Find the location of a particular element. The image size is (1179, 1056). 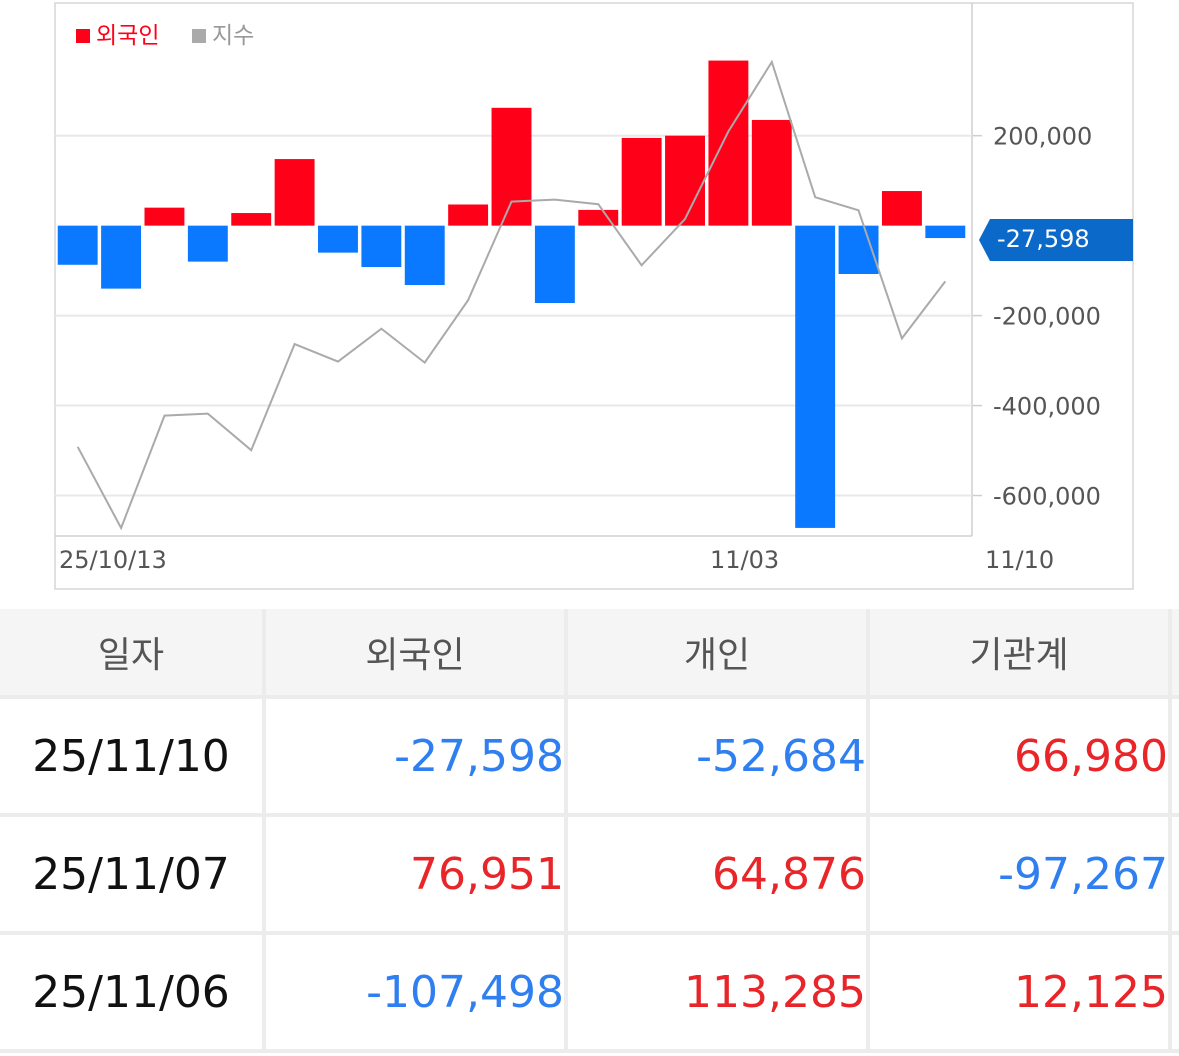

current-value-label: -27,598 is located at coordinates (1043, 239).